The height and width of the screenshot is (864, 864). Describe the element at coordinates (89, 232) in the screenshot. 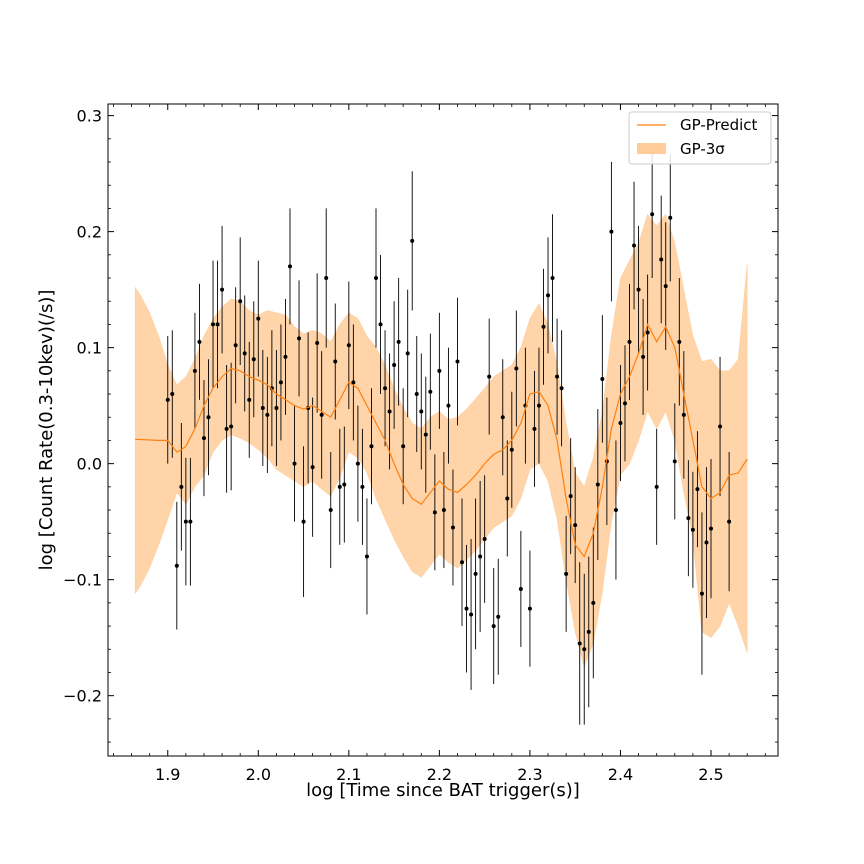

I see `y-tick-label: 0.2` at that location.